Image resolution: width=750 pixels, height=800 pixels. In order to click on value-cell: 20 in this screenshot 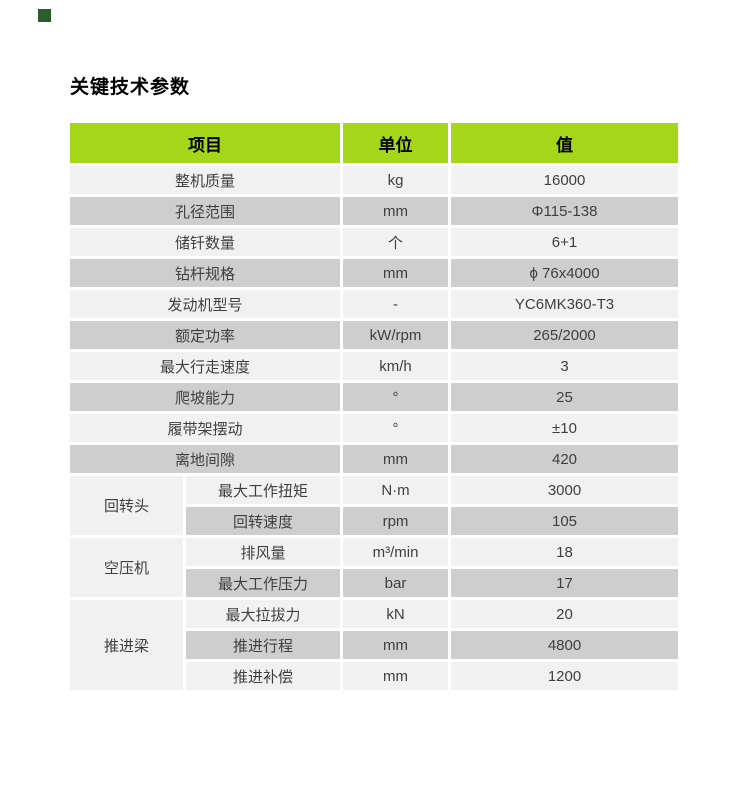, I will do `click(564, 614)`.